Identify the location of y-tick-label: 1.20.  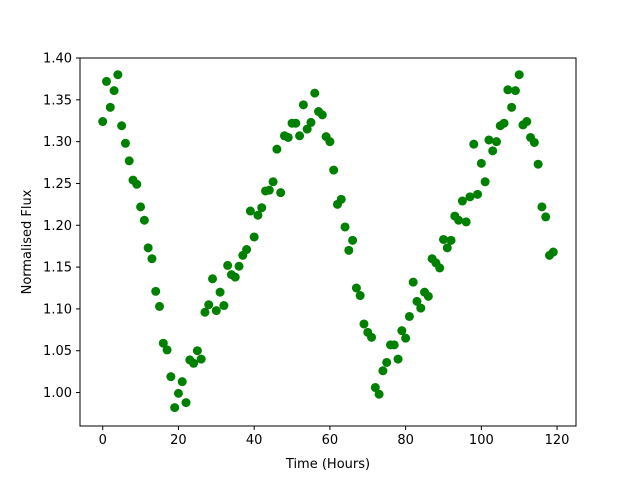
(57, 226).